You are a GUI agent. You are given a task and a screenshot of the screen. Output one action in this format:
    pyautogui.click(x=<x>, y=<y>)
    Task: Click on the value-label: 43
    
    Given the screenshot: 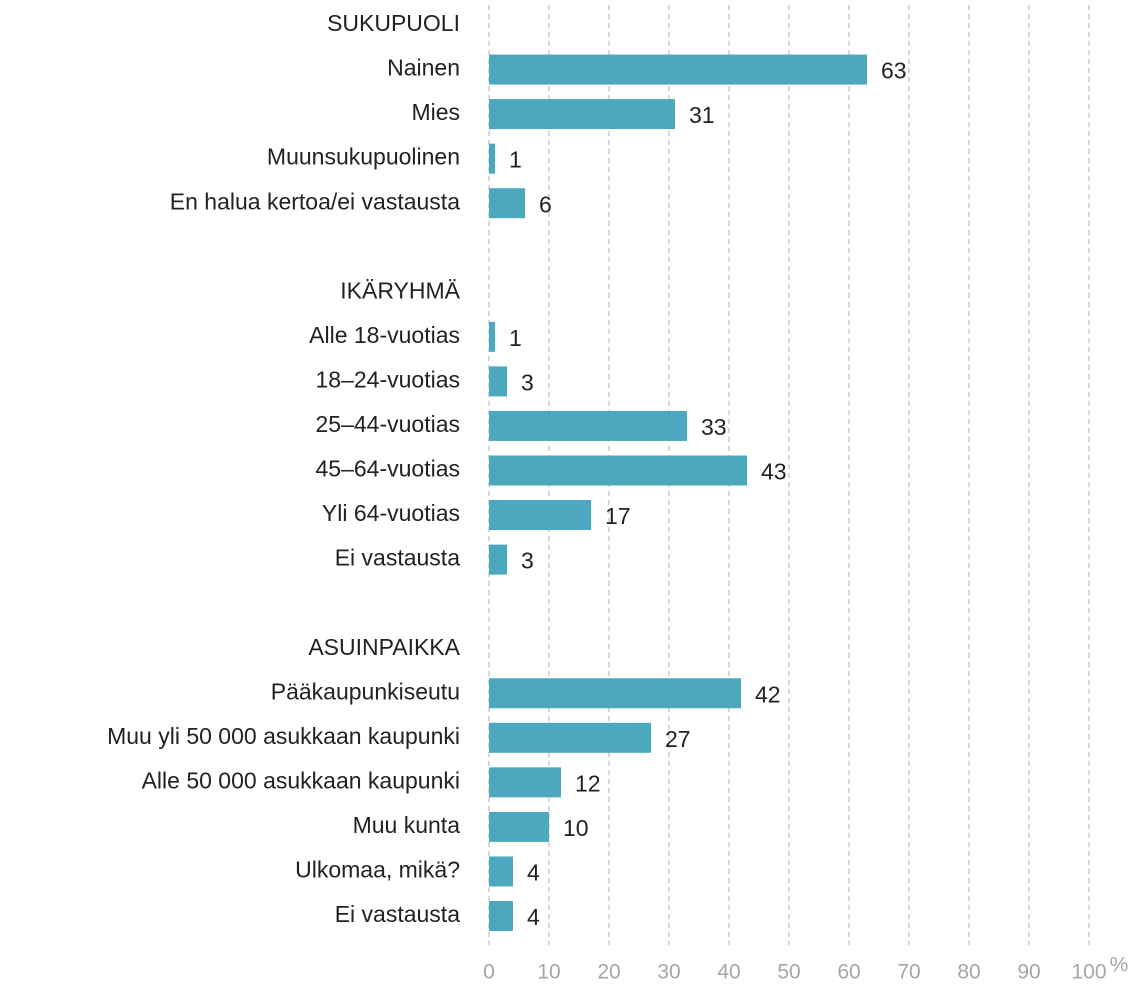 What is the action you would take?
    pyautogui.click(x=774, y=472)
    